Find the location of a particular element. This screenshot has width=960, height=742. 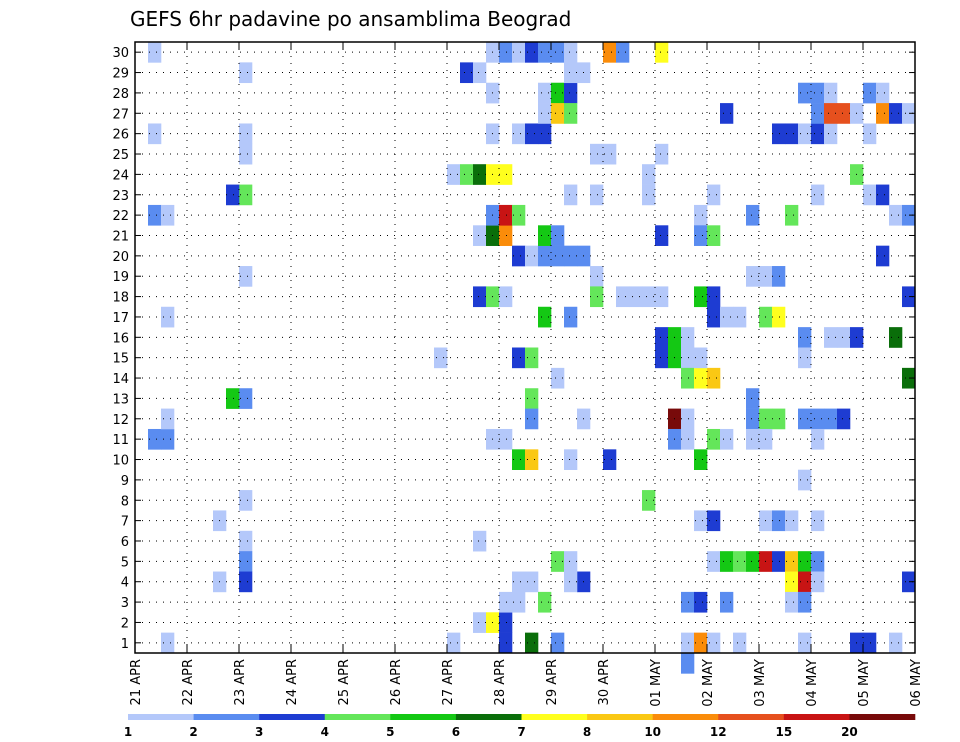

y-tick-label: 22 is located at coordinates (120, 216).